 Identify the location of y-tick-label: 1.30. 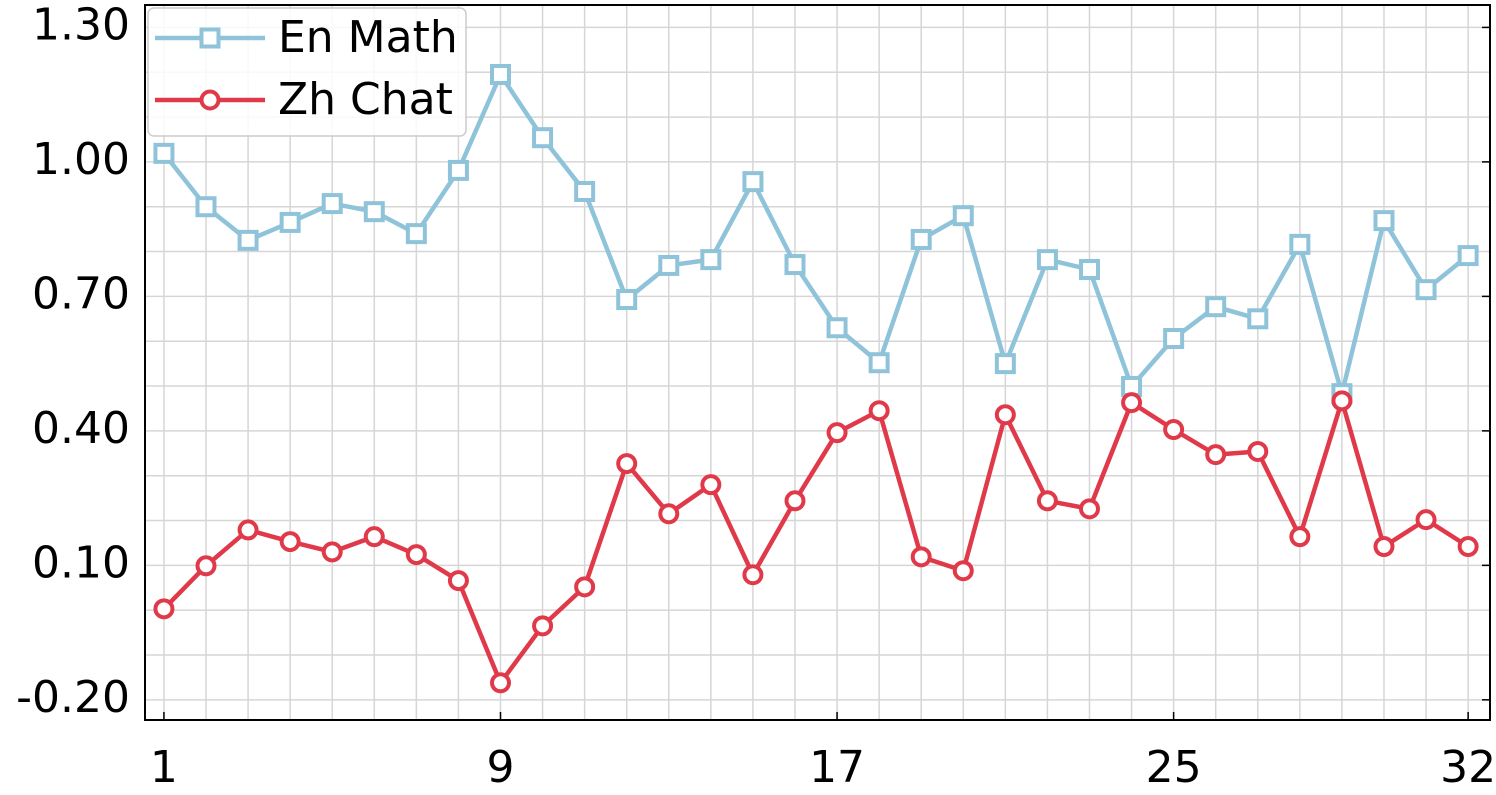
(81, 25).